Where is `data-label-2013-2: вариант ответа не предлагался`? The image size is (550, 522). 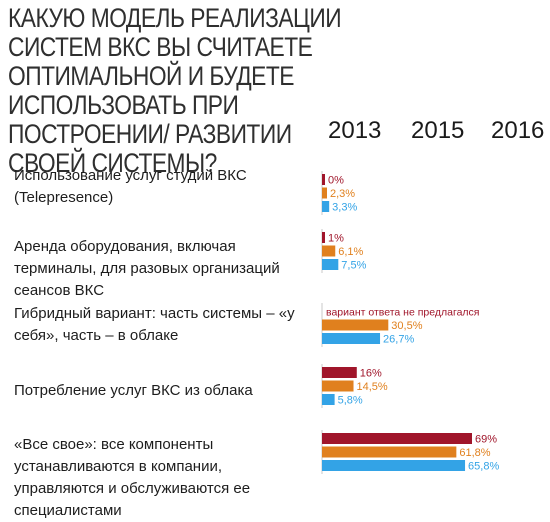 data-label-2013-2: вариант ответа не предлагался is located at coordinates (402, 313).